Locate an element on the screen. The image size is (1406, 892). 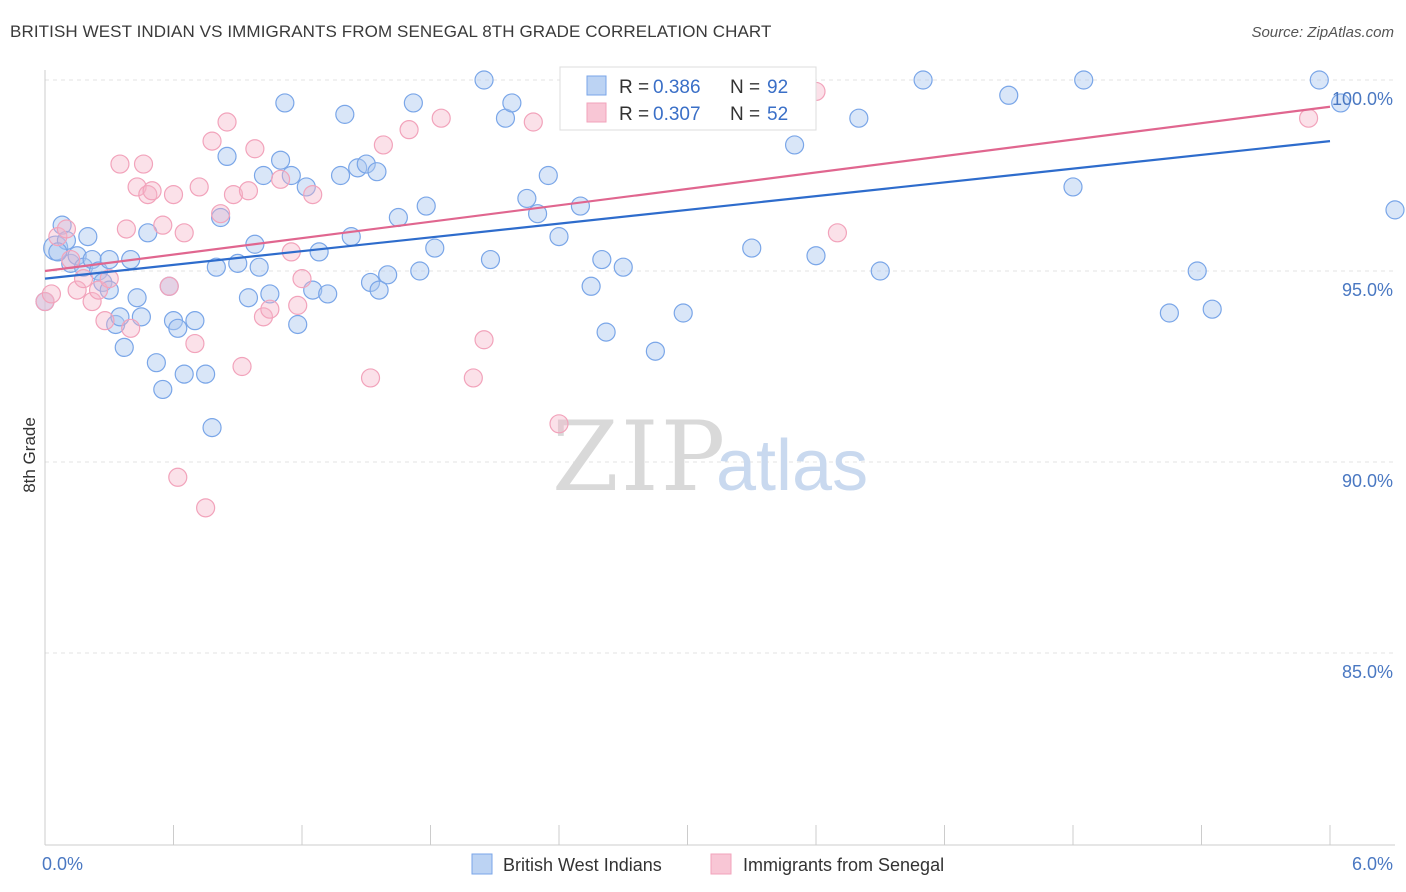
legend-r-value-2: 0.307 is located at coordinates (677, 114).